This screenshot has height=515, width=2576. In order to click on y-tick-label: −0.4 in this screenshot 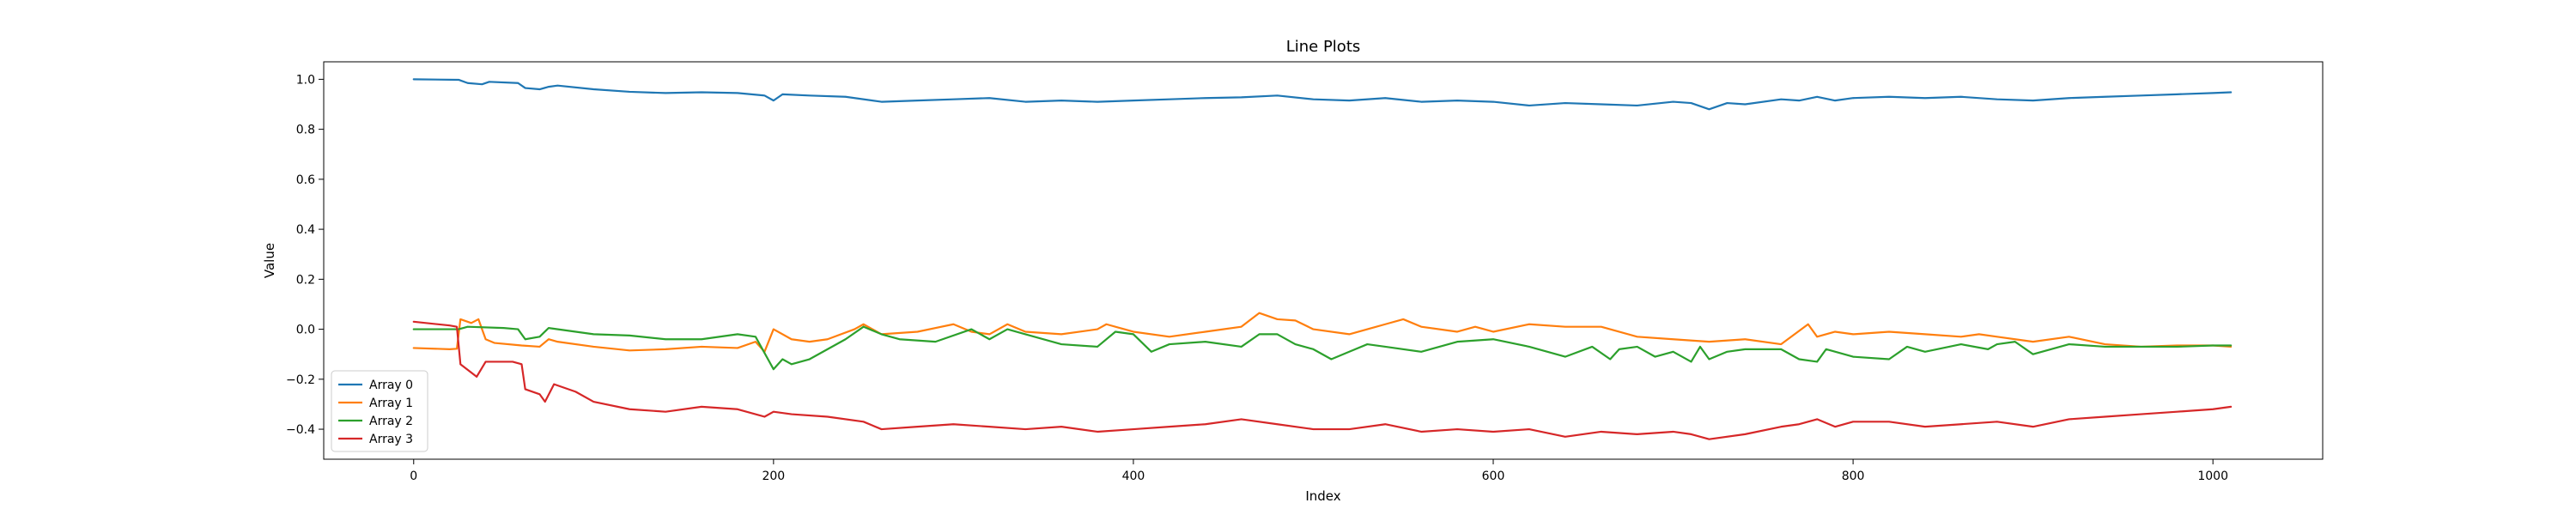, I will do `click(301, 430)`.